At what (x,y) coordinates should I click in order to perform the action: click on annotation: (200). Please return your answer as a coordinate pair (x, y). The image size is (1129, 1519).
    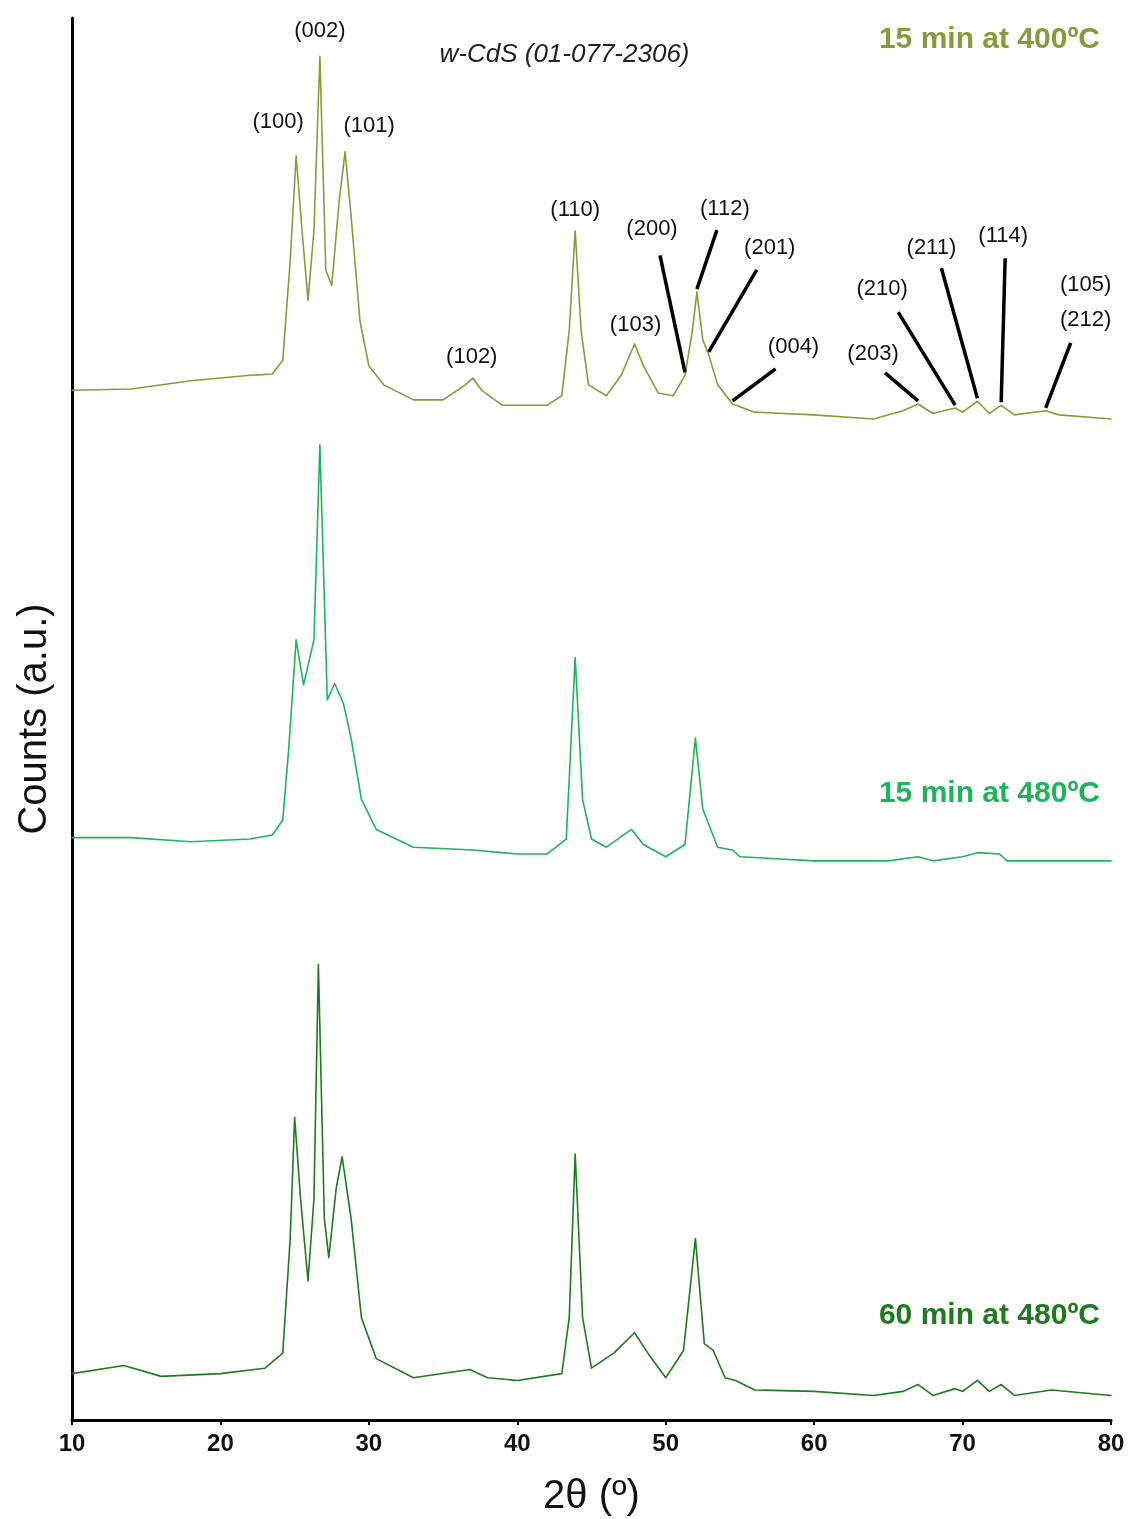
    Looking at the image, I should click on (652, 227).